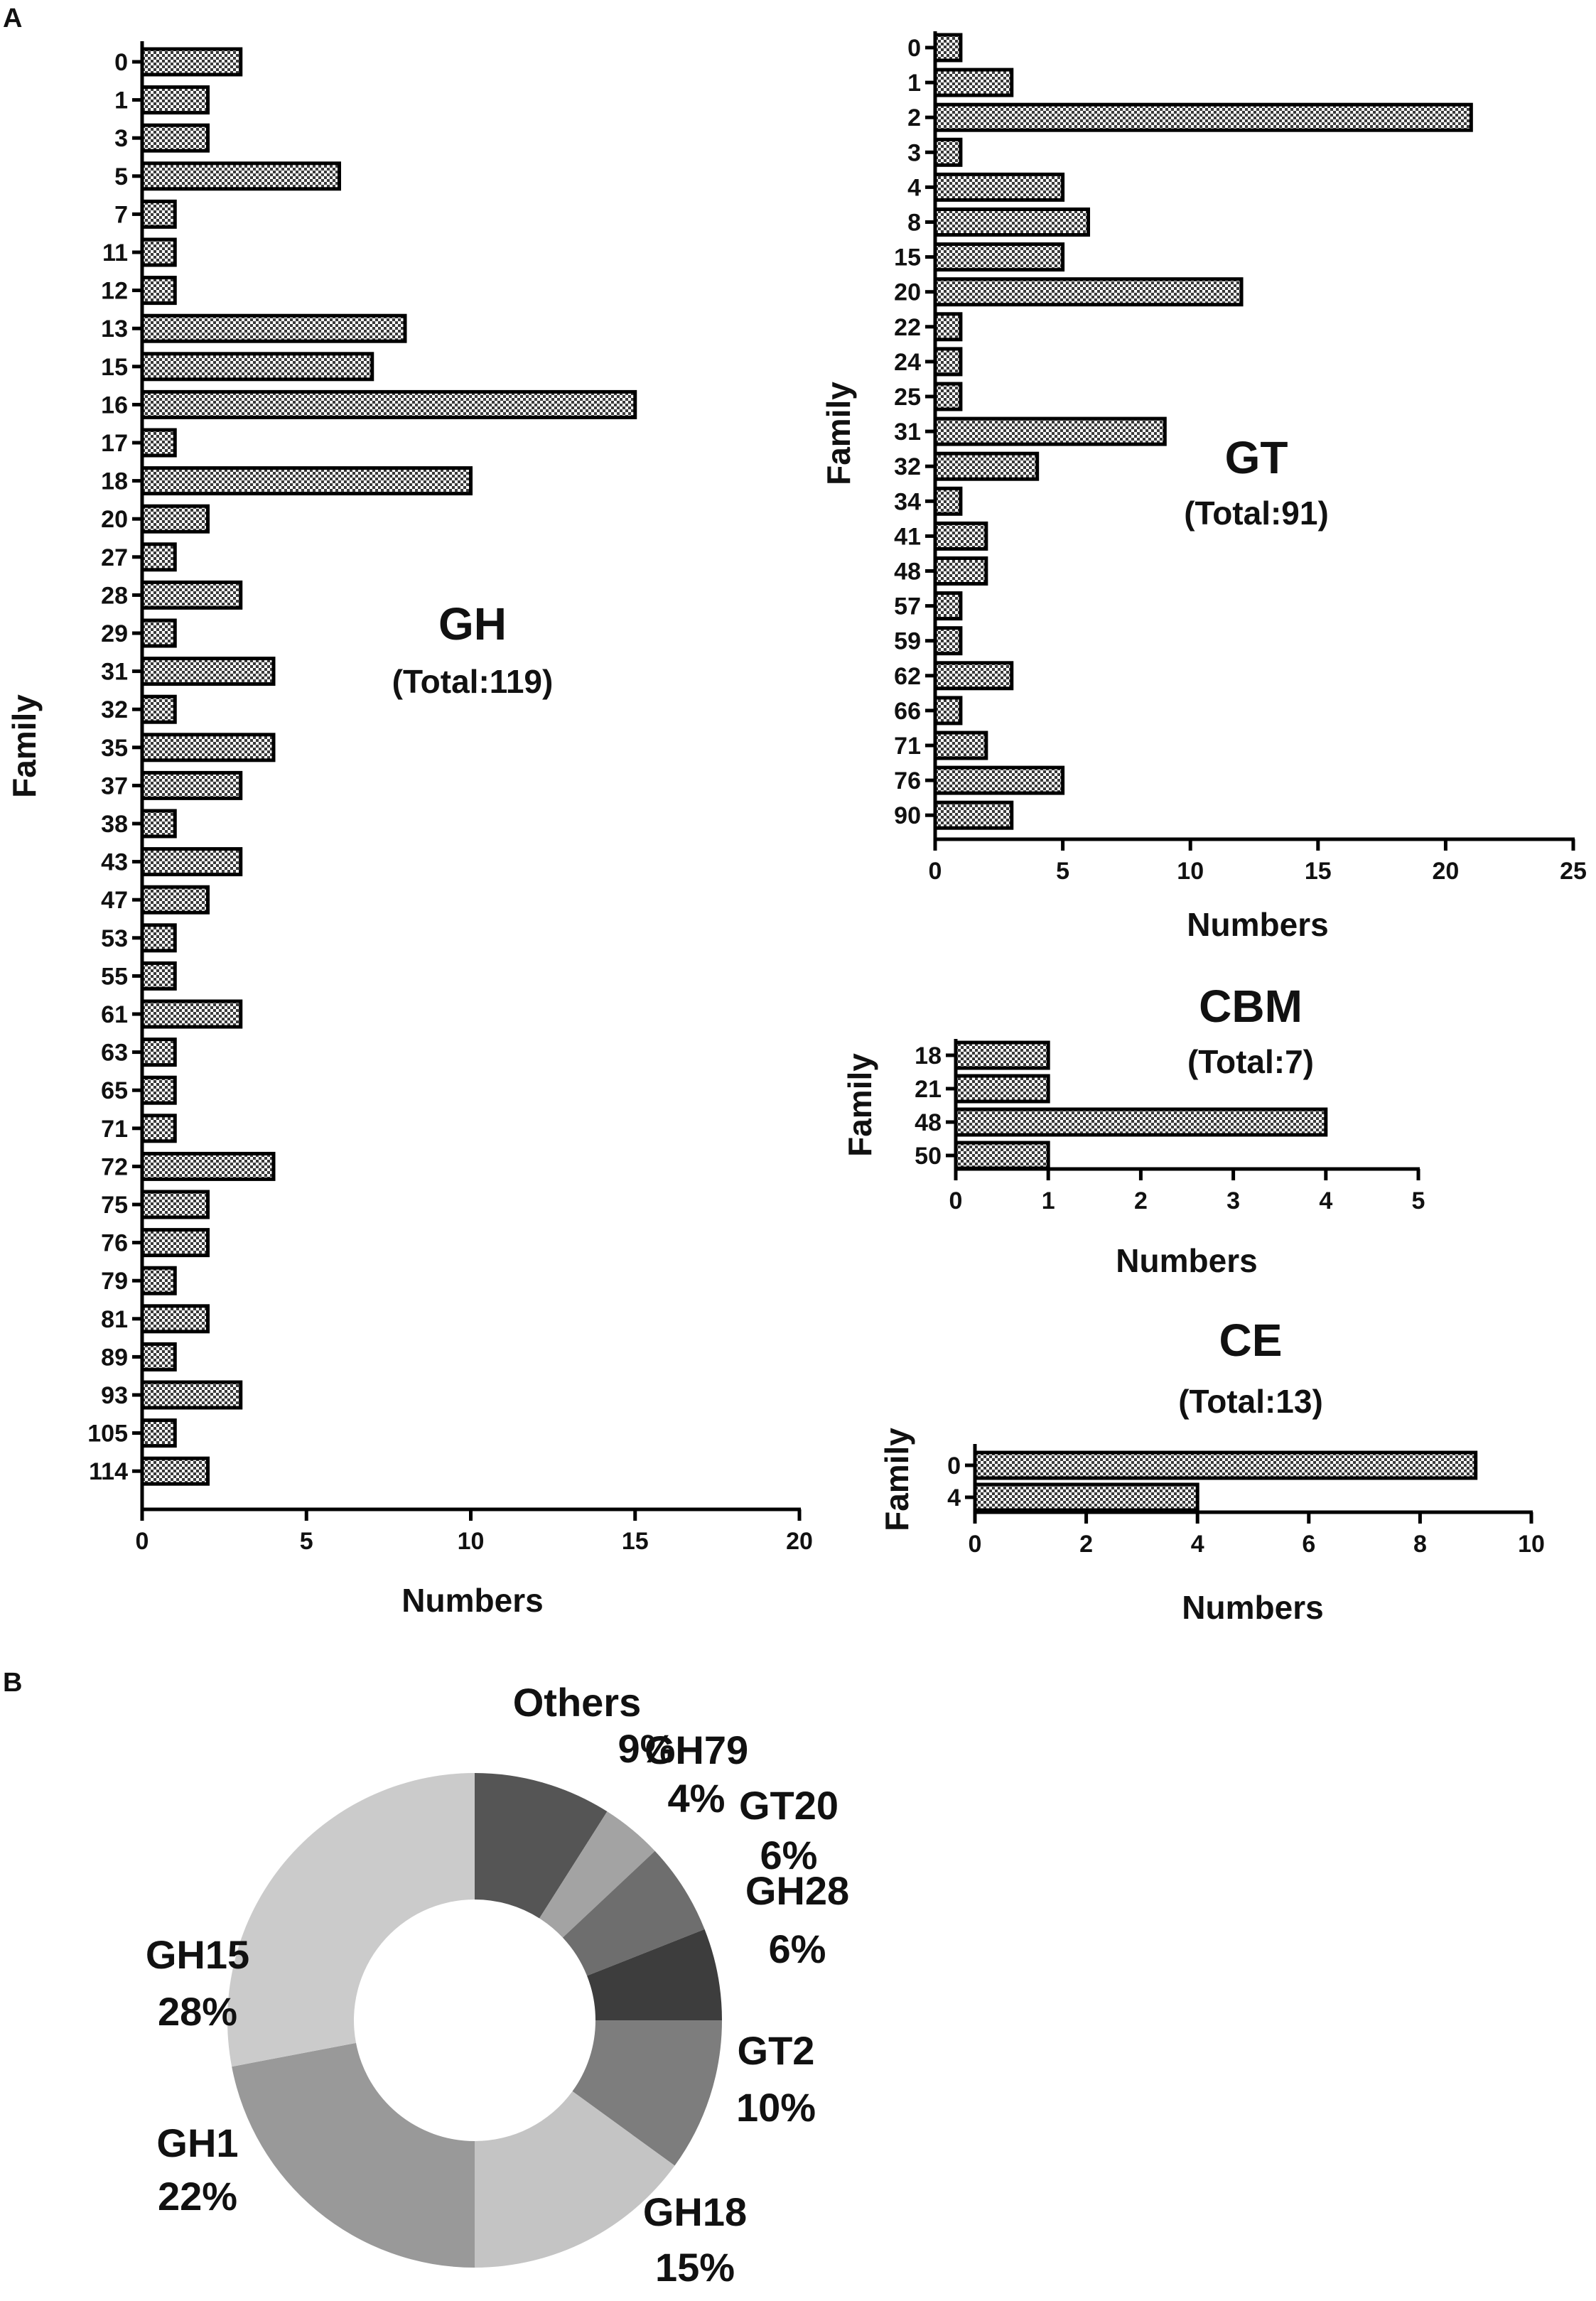 The image size is (1596, 2301). Describe the element at coordinates (929, 1089) in the screenshot. I see `cbm-category-label-21: 21` at that location.